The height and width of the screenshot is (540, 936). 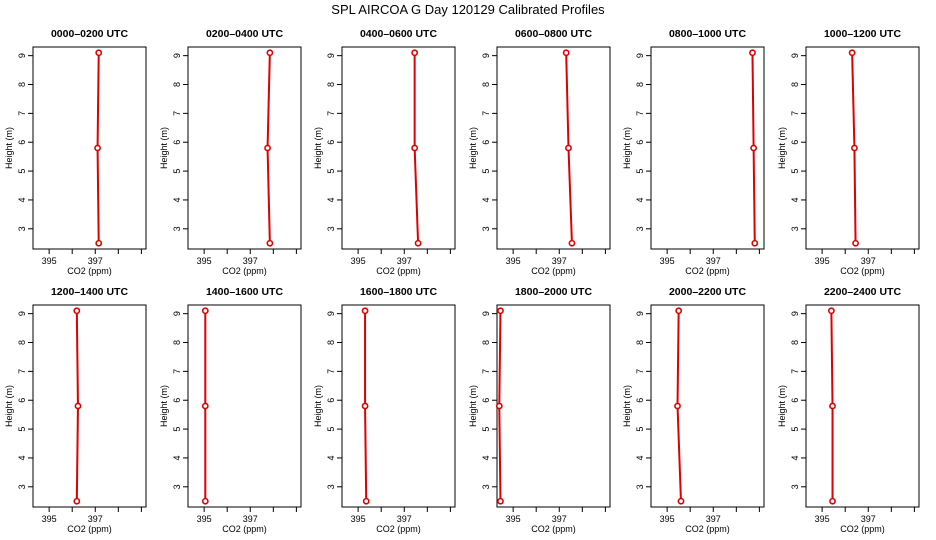 What do you see at coordinates (244, 292) in the screenshot?
I see `panel-title: 1400–1600 UTC` at bounding box center [244, 292].